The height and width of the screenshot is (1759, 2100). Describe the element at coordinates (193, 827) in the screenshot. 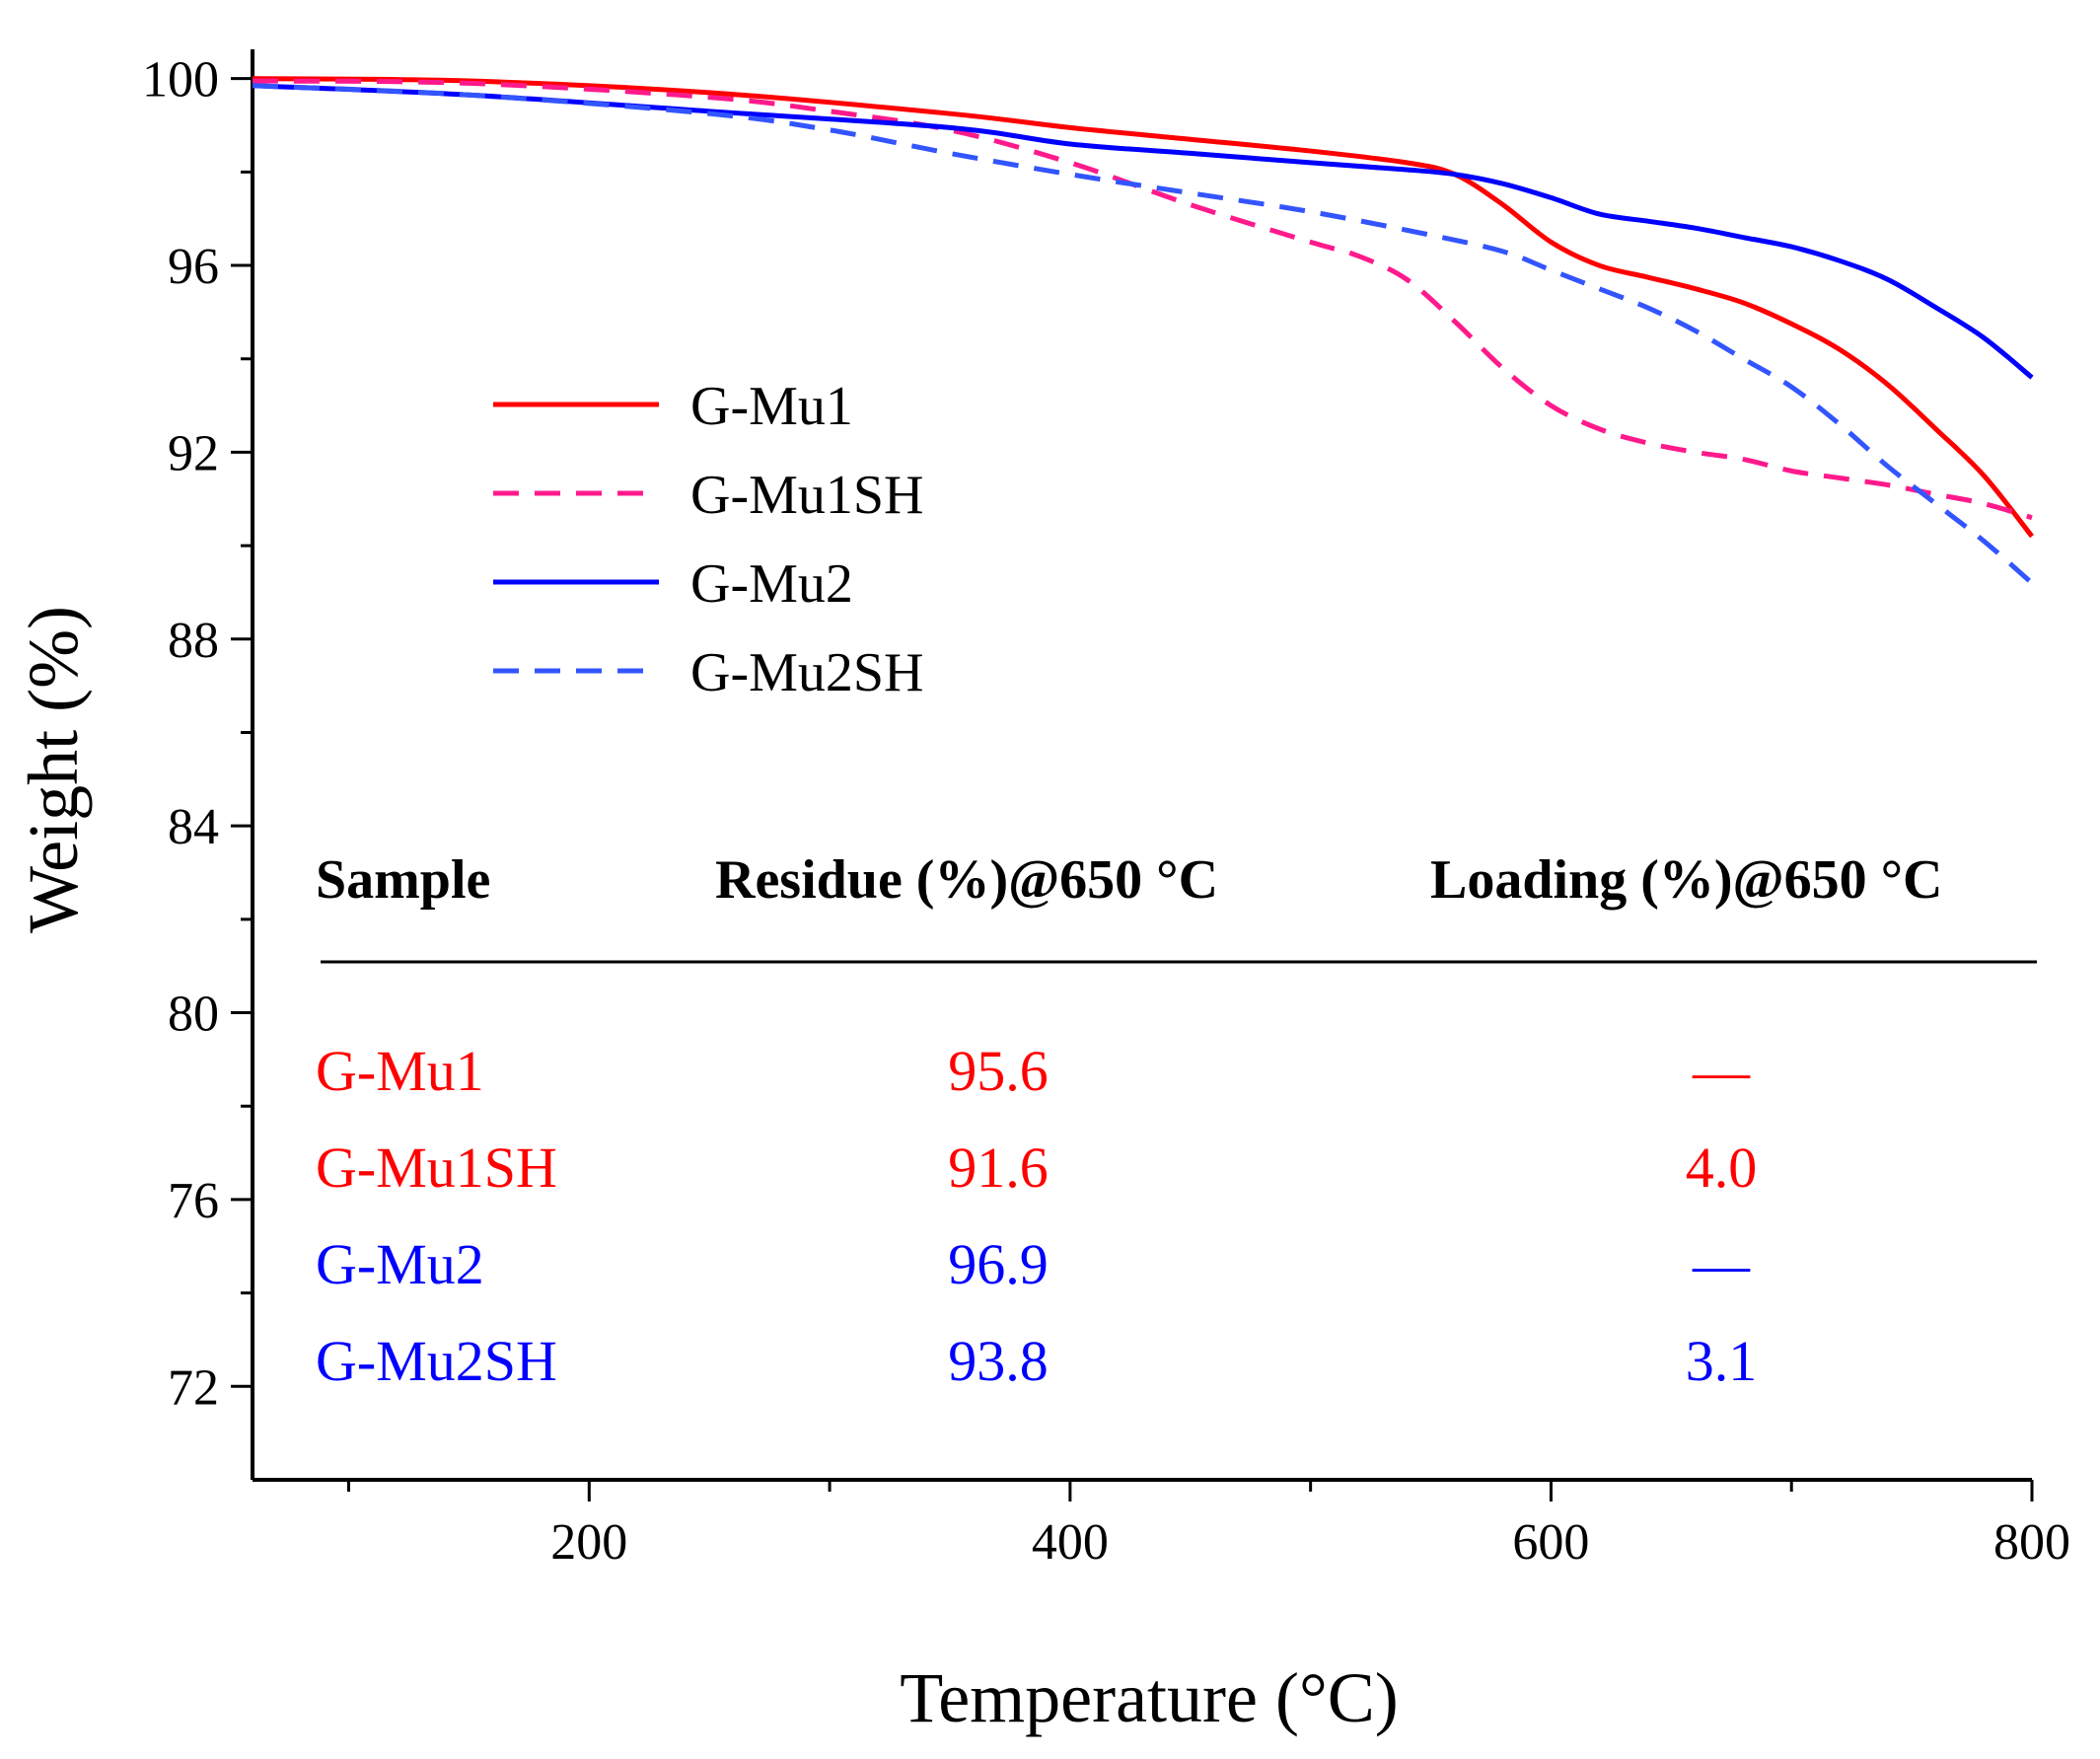

I see `y-tick-label: 84` at that location.